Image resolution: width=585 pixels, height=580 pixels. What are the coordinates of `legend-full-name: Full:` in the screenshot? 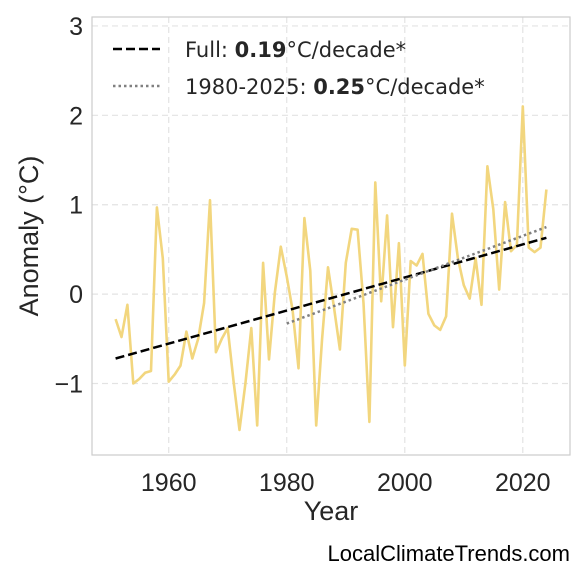 It's located at (210, 50).